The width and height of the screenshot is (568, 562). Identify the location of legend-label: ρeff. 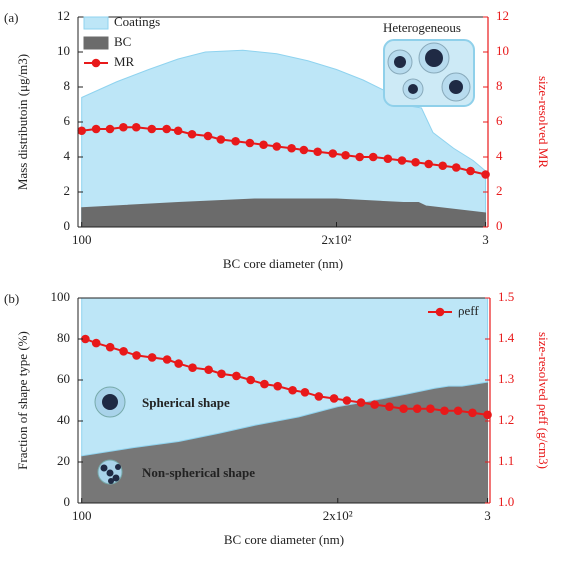
(468, 310).